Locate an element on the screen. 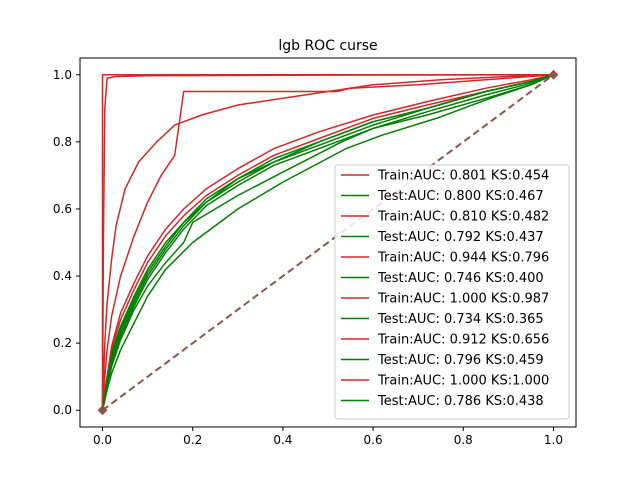 The image size is (640, 480). legend-label: Train:AUC: 0.810 KS:0.482 is located at coordinates (463, 217).